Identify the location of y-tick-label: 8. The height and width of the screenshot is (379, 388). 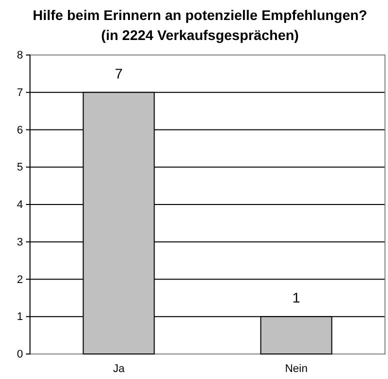
(19, 56).